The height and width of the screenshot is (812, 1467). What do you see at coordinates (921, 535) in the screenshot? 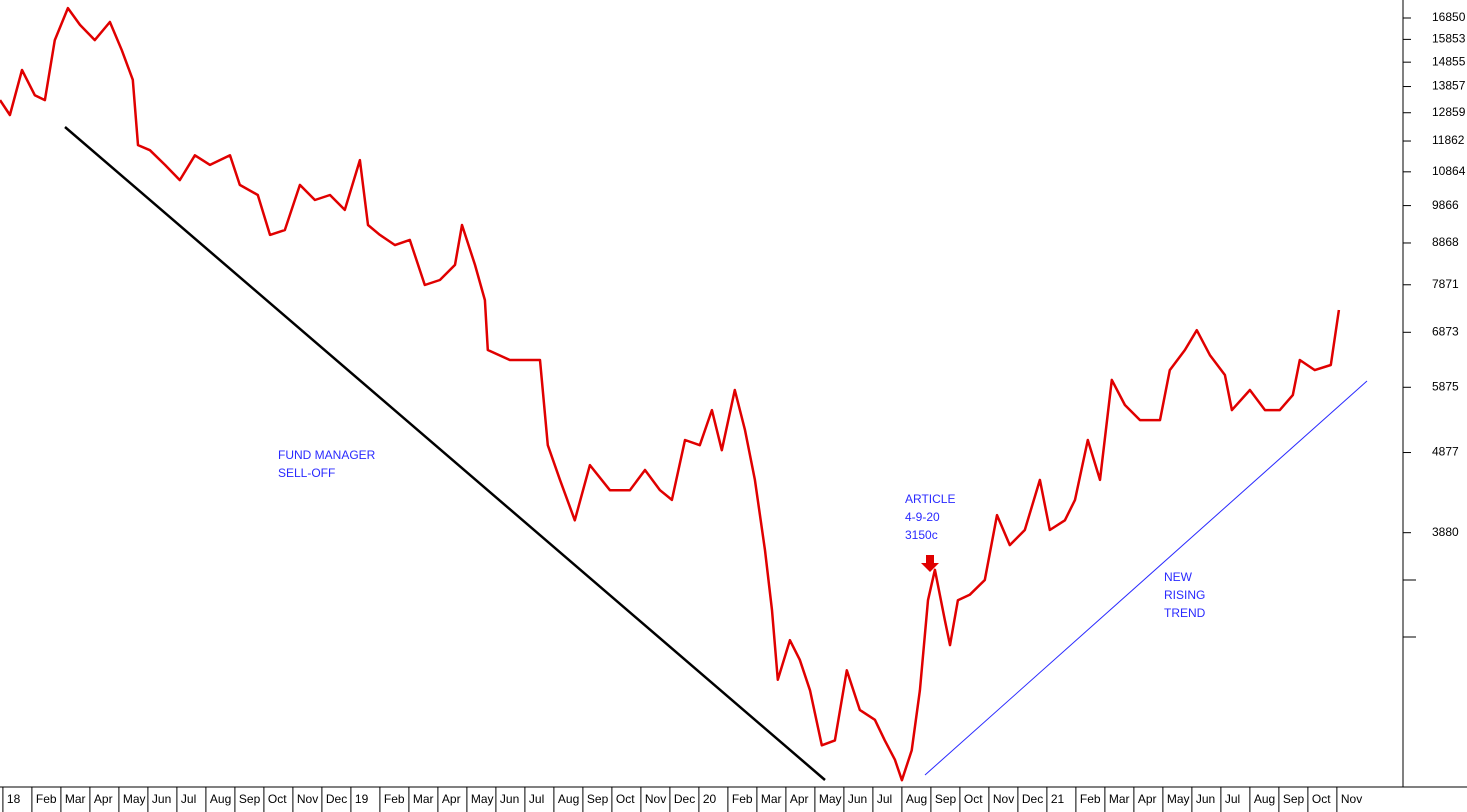
I see `annotation: 3150c` at bounding box center [921, 535].